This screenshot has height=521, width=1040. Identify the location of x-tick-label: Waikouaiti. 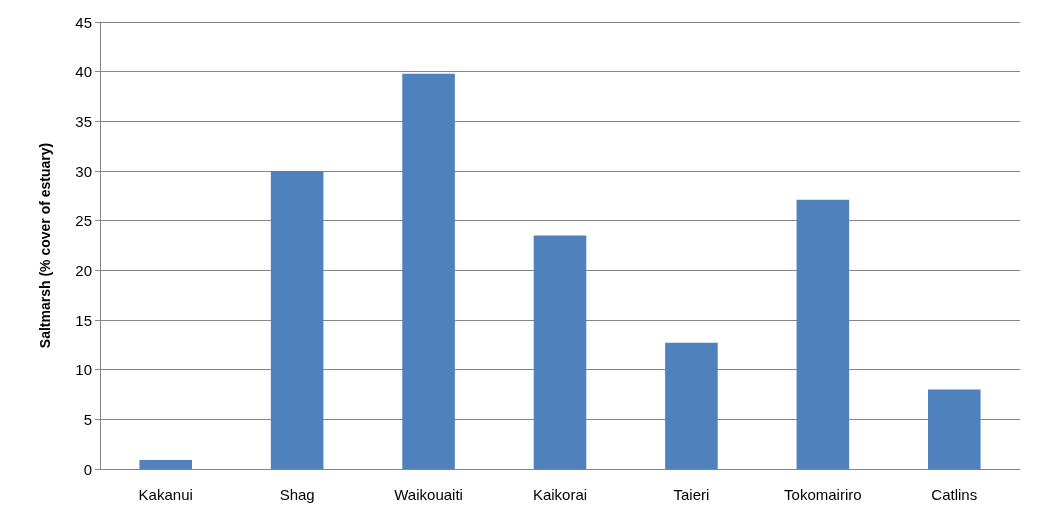
(428, 494).